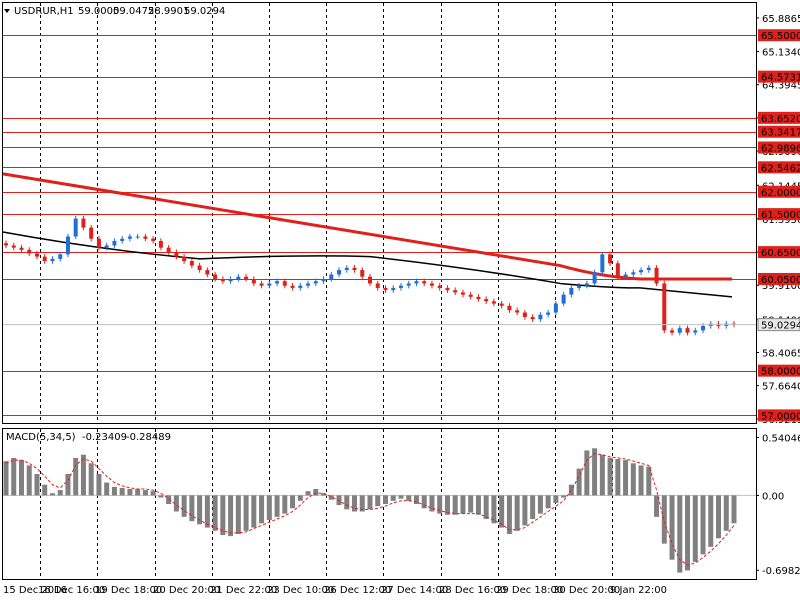 This screenshot has height=600, width=800. I want to click on price-axis-label: 57.6640, so click(781, 387).